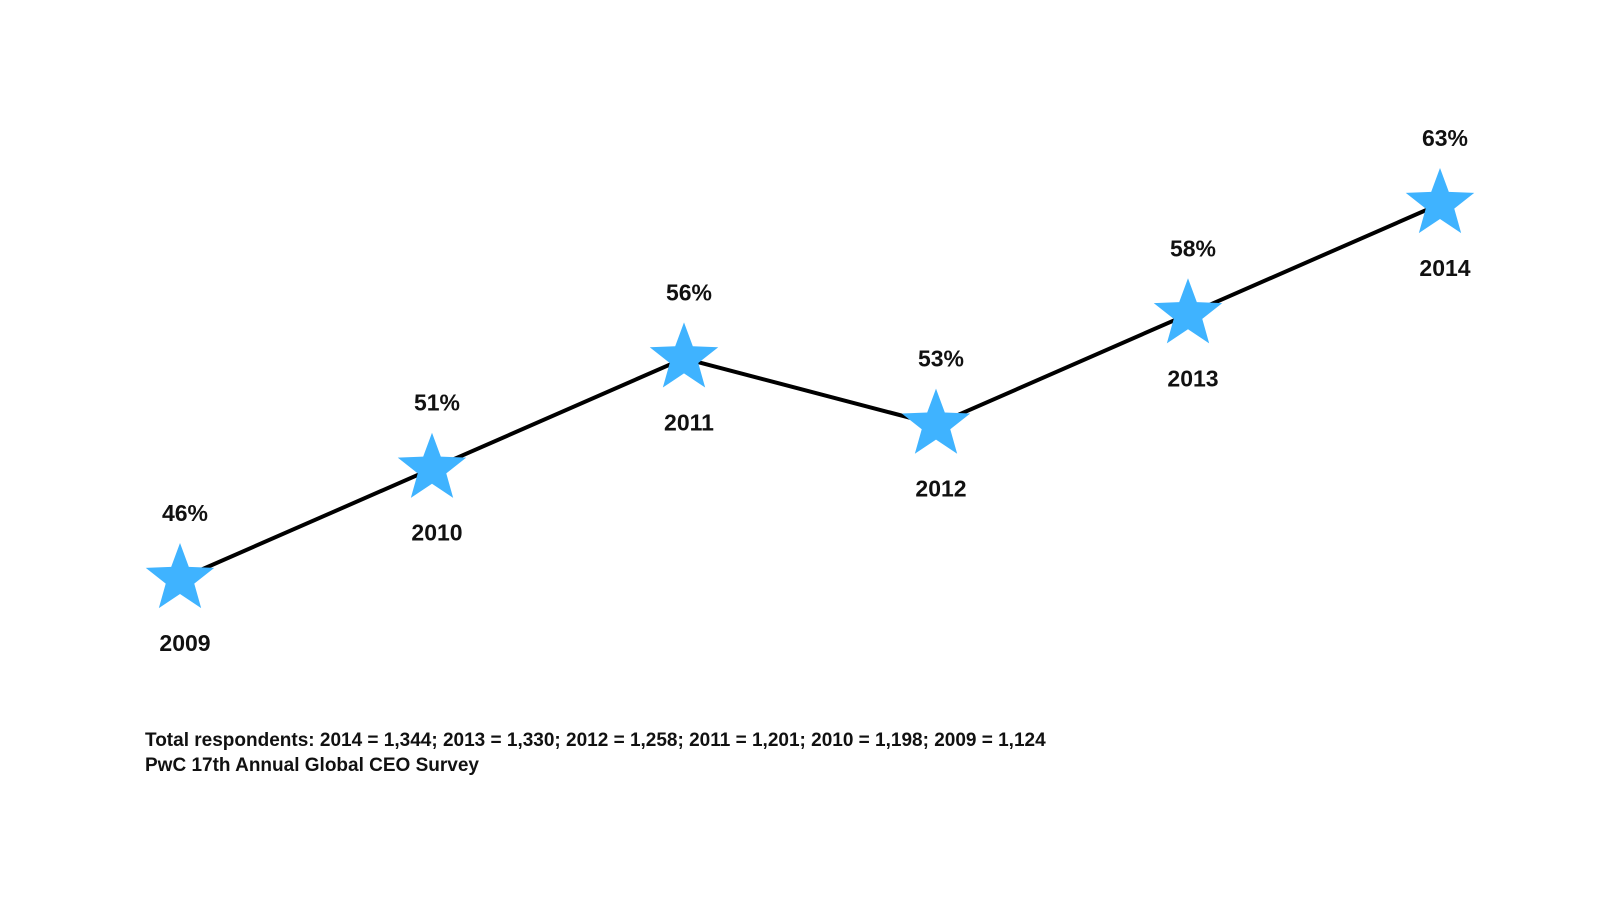 This screenshot has width=1600, height=900. Describe the element at coordinates (558, 413) in the screenshot. I see `line-segment-2010-2011` at that location.